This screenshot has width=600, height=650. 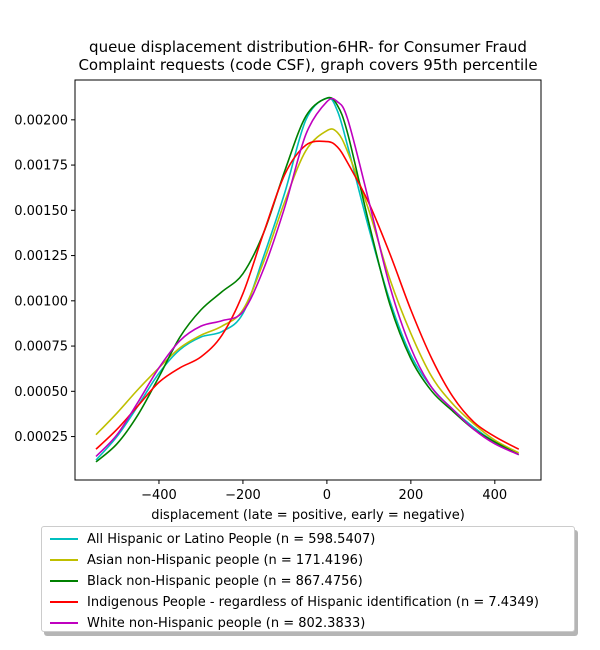 What do you see at coordinates (225, 560) in the screenshot?
I see `legend-label: Asian non-Hispanic people (n = 171.4196)` at bounding box center [225, 560].